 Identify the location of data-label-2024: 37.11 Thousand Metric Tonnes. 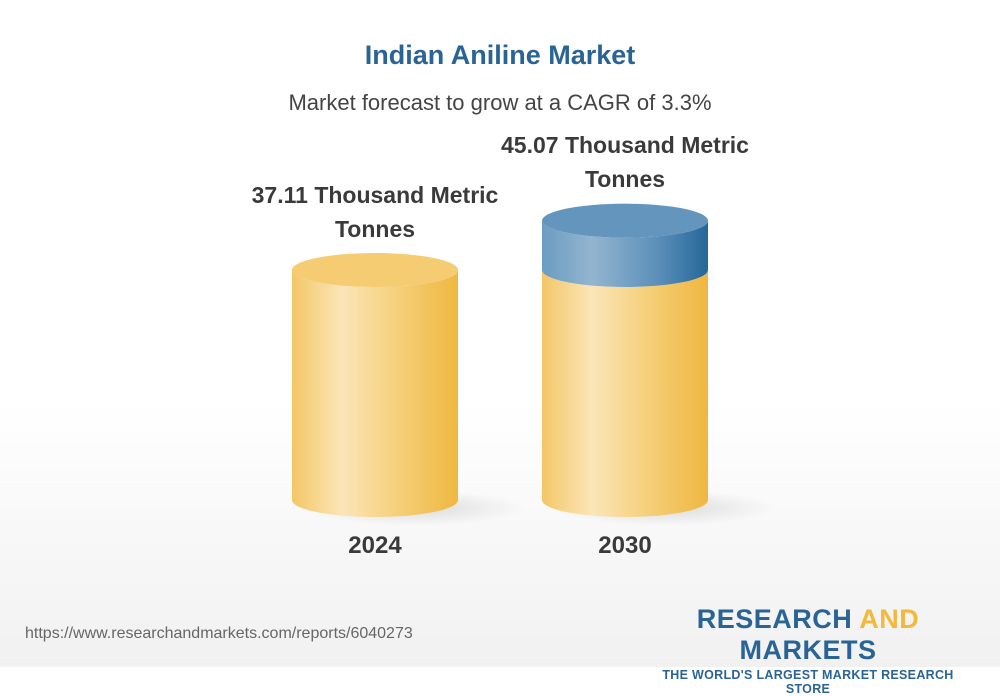
(375, 212).